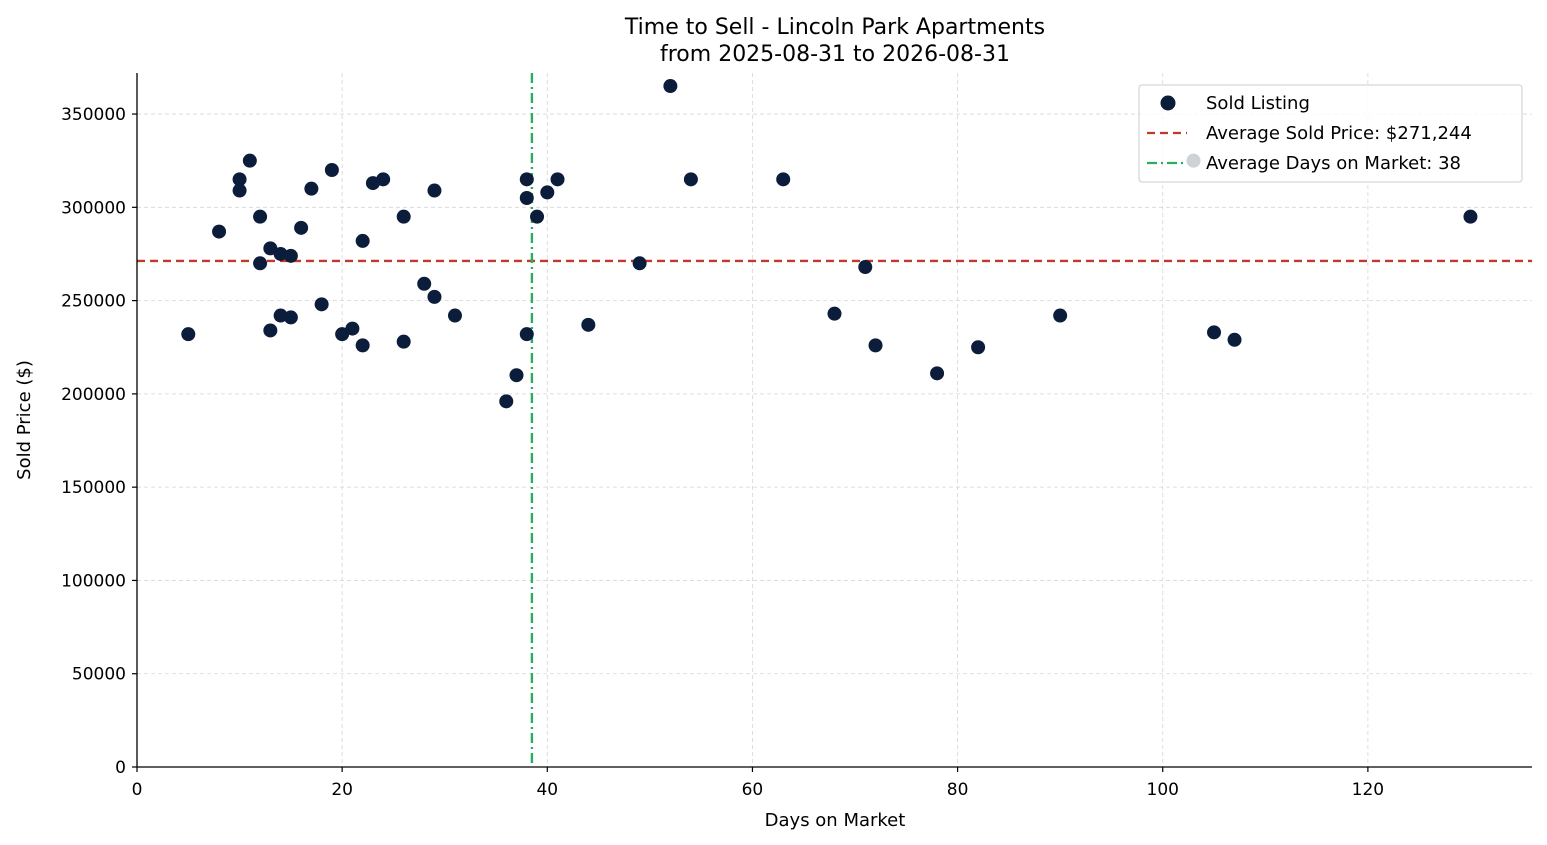  What do you see at coordinates (342, 790) in the screenshot?
I see `x-tick-label: 20` at bounding box center [342, 790].